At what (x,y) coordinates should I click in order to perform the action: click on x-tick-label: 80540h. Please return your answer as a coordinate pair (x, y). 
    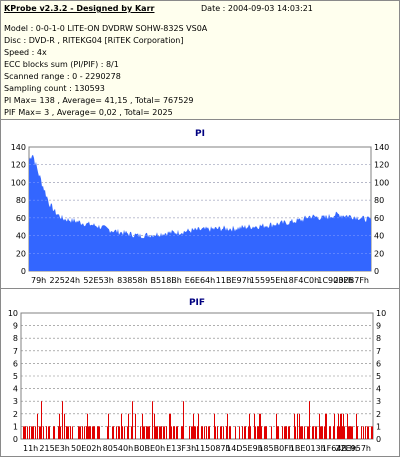
    Looking at the image, I should click on (118, 448).